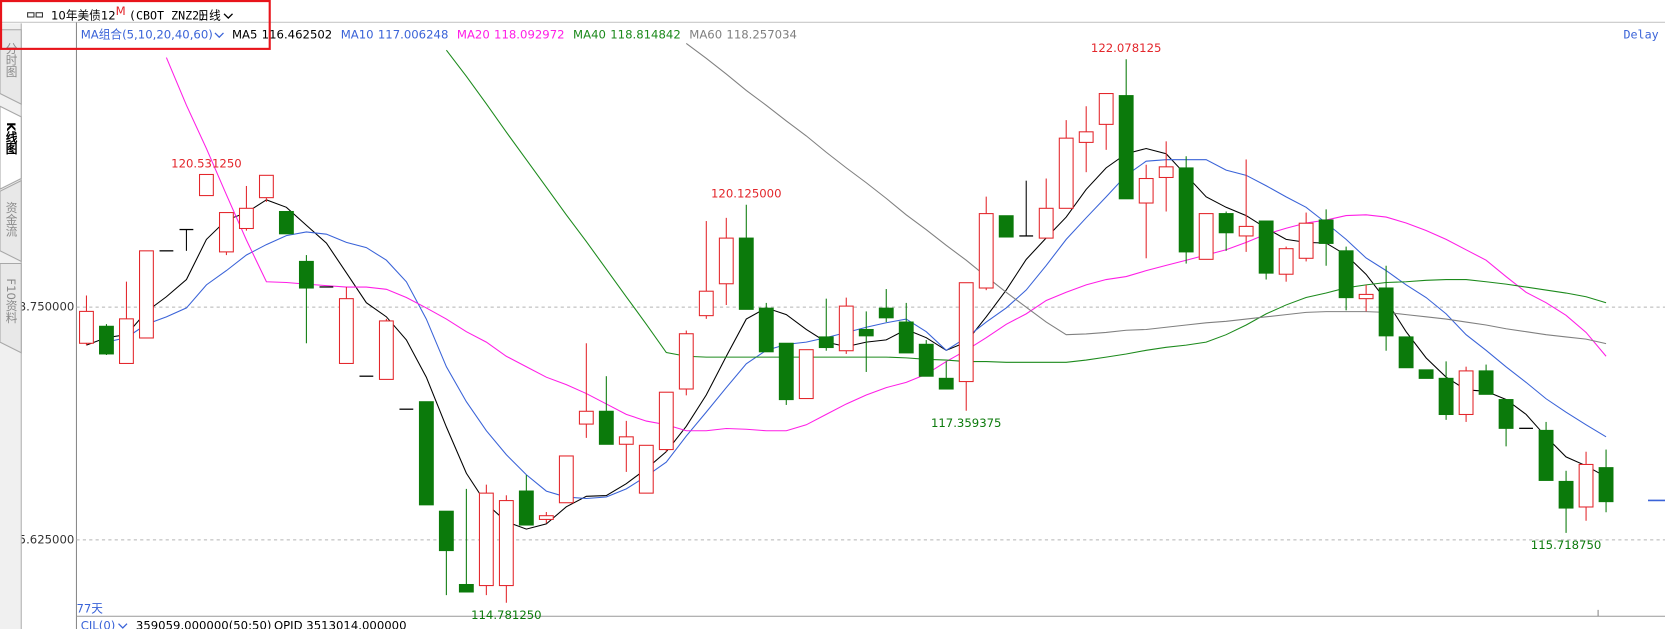  Describe the element at coordinates (1566, 545) in the screenshot. I see `extreme-label: 115.718750` at that location.